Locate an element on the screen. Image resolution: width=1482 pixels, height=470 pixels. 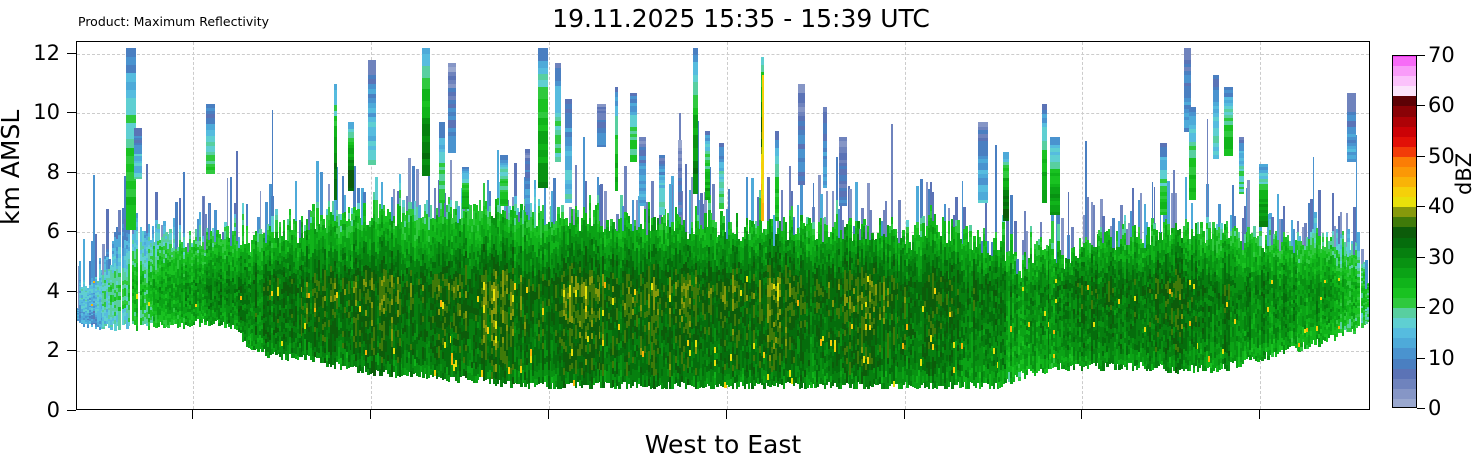
colorbar-tick-label: 10 is located at coordinates (1441, 358).